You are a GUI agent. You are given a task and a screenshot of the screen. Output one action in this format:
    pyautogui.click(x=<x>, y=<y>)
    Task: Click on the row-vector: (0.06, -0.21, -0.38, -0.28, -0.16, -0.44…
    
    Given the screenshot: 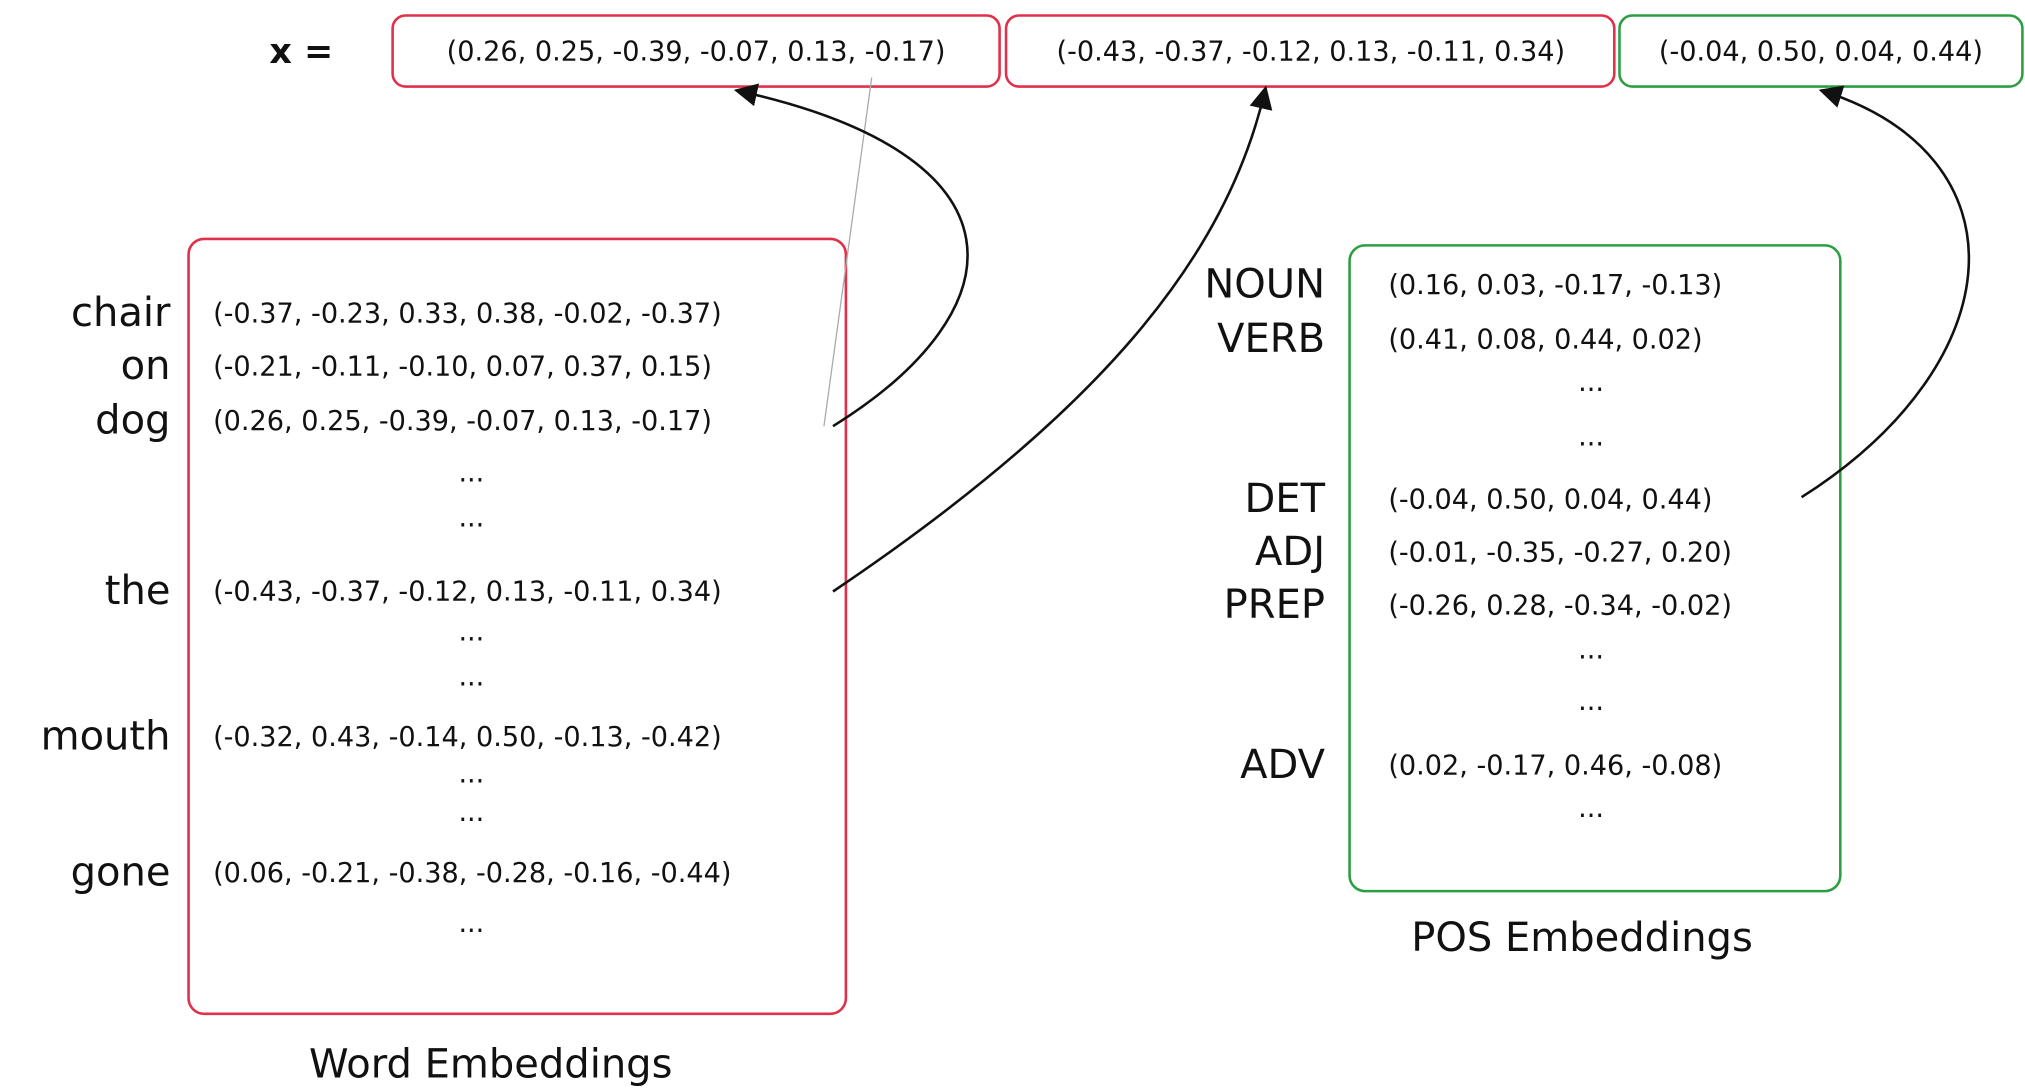 What is the action you would take?
    pyautogui.click(x=472, y=873)
    